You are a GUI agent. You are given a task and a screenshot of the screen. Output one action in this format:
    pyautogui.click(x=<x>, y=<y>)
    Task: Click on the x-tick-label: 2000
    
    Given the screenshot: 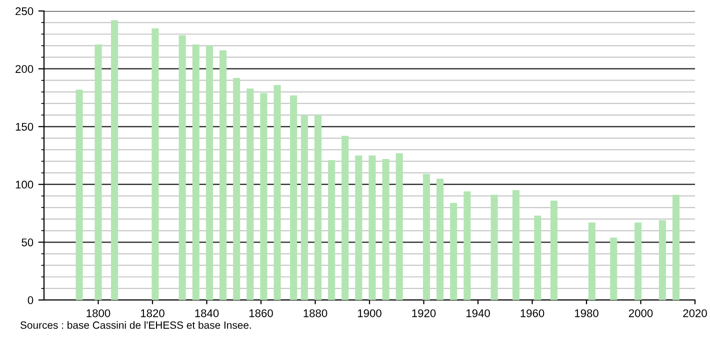 What is the action you would take?
    pyautogui.click(x=640, y=313)
    